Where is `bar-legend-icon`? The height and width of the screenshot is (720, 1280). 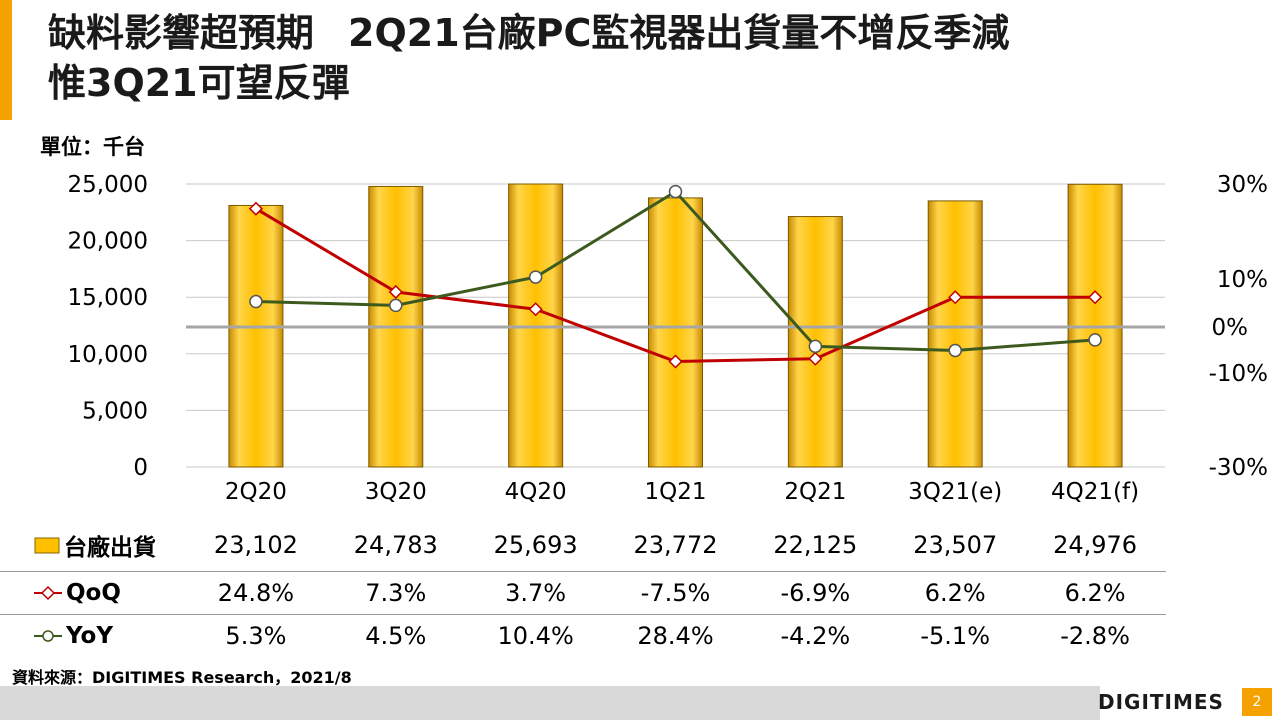 bar-legend-icon is located at coordinates (47, 545).